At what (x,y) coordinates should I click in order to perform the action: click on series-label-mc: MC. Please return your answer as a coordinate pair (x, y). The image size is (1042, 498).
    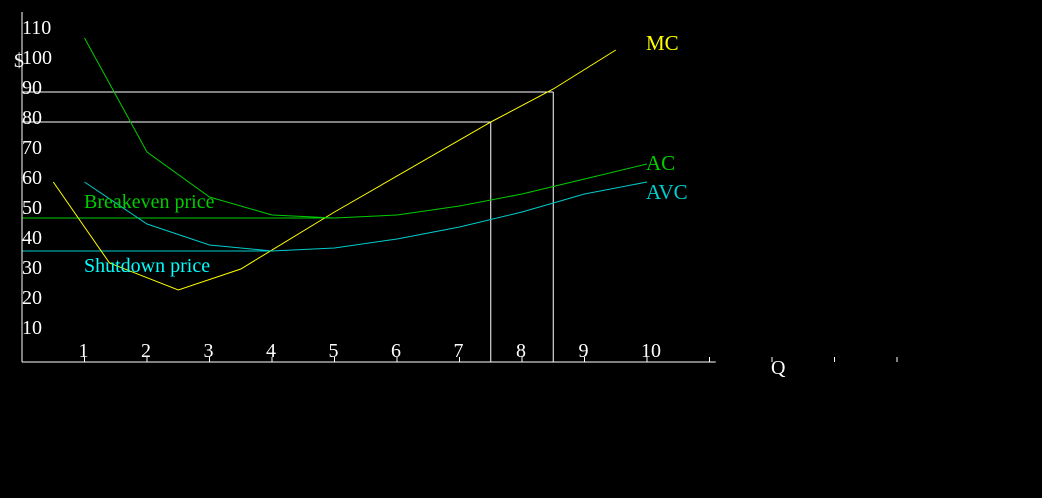
    Looking at the image, I should click on (662, 43).